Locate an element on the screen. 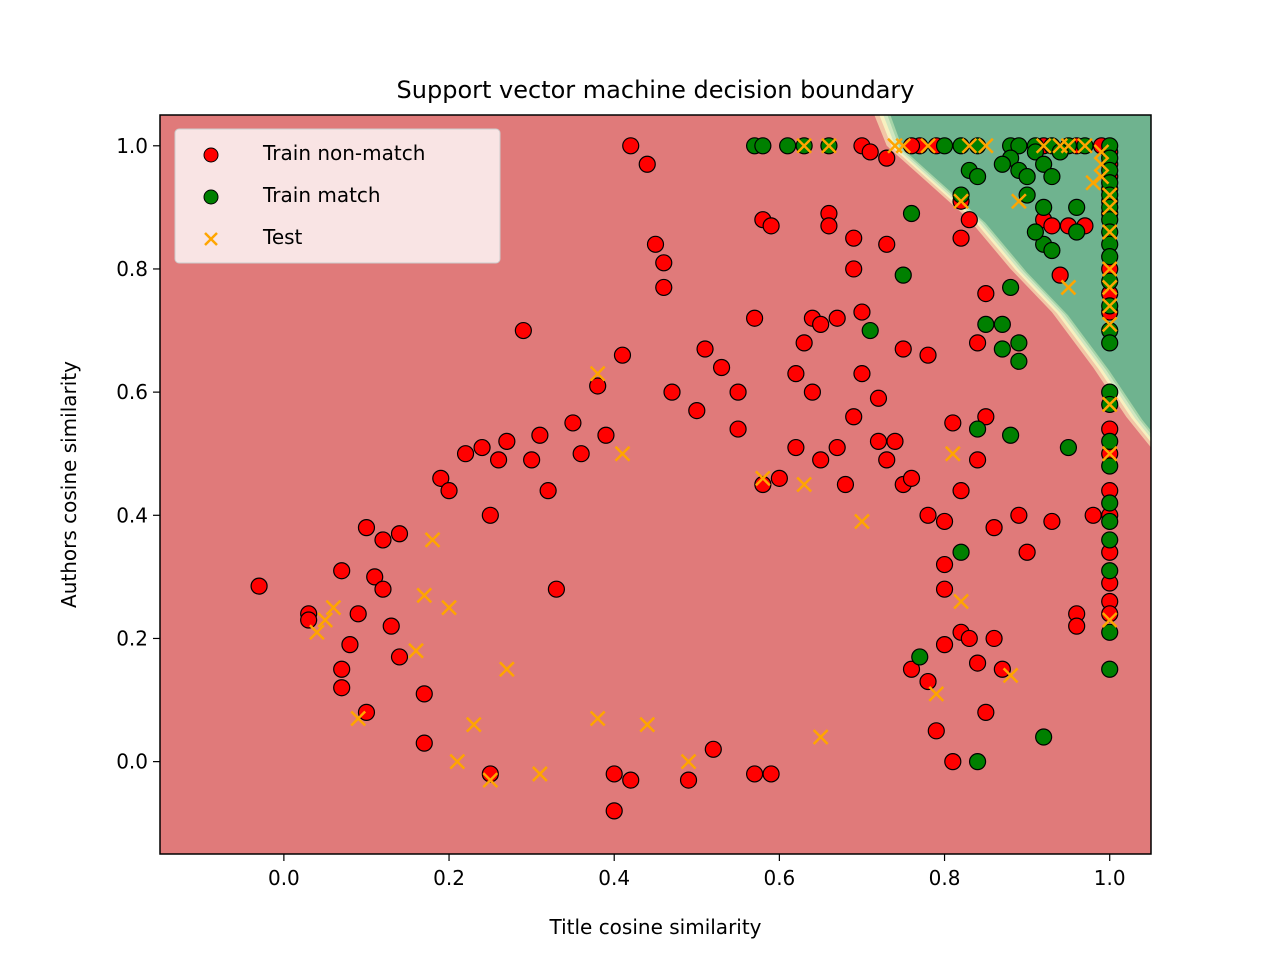 The width and height of the screenshot is (1280, 960). y-tick-label: 0.4 is located at coordinates (132, 515).